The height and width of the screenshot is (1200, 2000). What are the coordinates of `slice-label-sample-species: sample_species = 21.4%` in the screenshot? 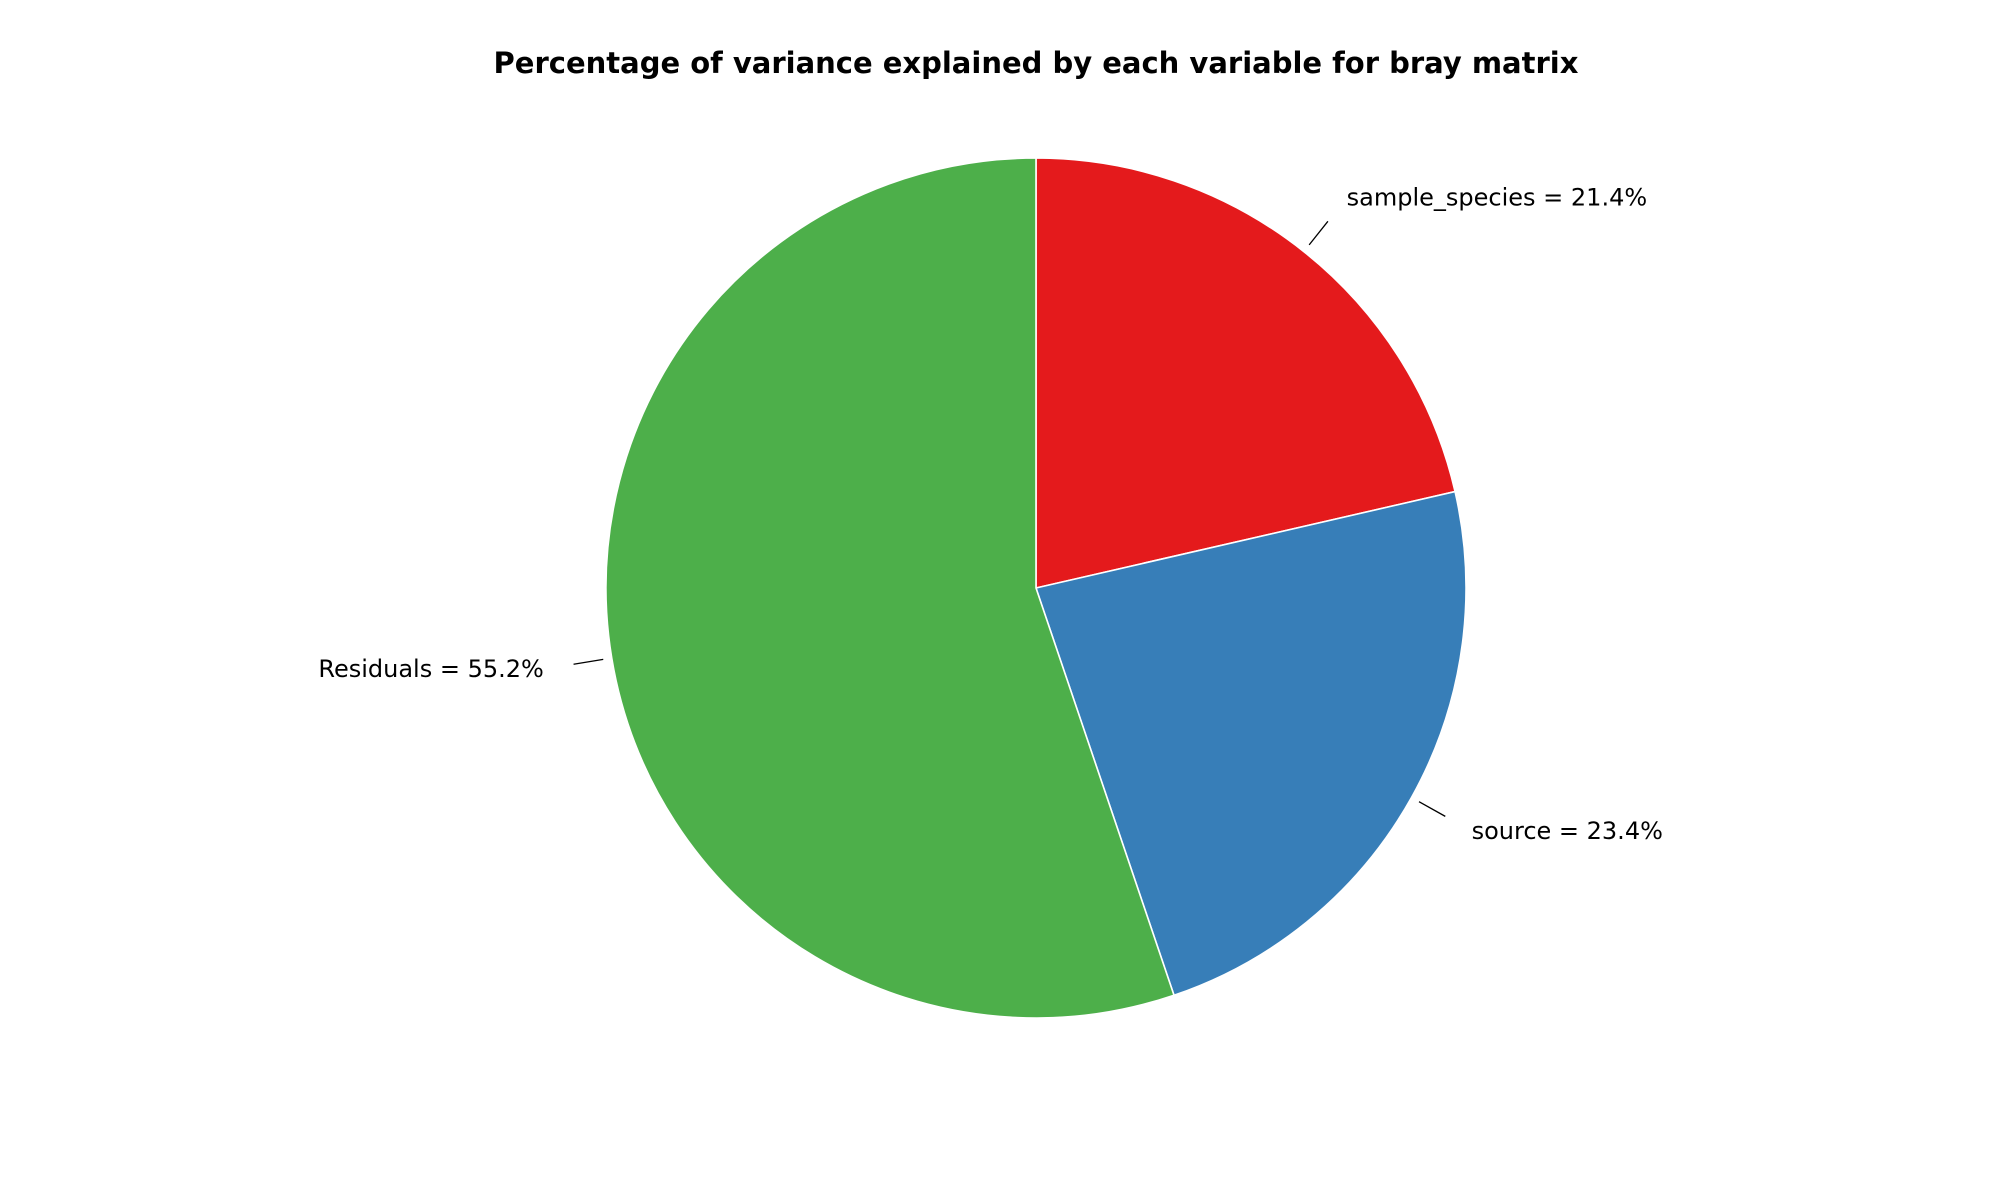 It's located at (1497, 198).